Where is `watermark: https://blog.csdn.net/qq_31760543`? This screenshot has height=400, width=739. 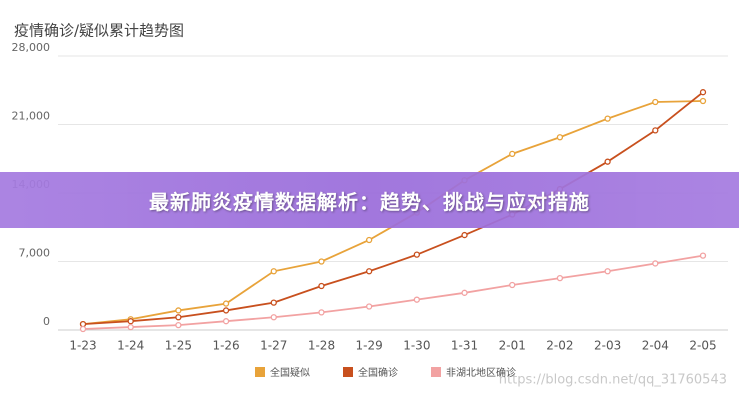 watermark: https://blog.csdn.net/qq_31760543 is located at coordinates (613, 380).